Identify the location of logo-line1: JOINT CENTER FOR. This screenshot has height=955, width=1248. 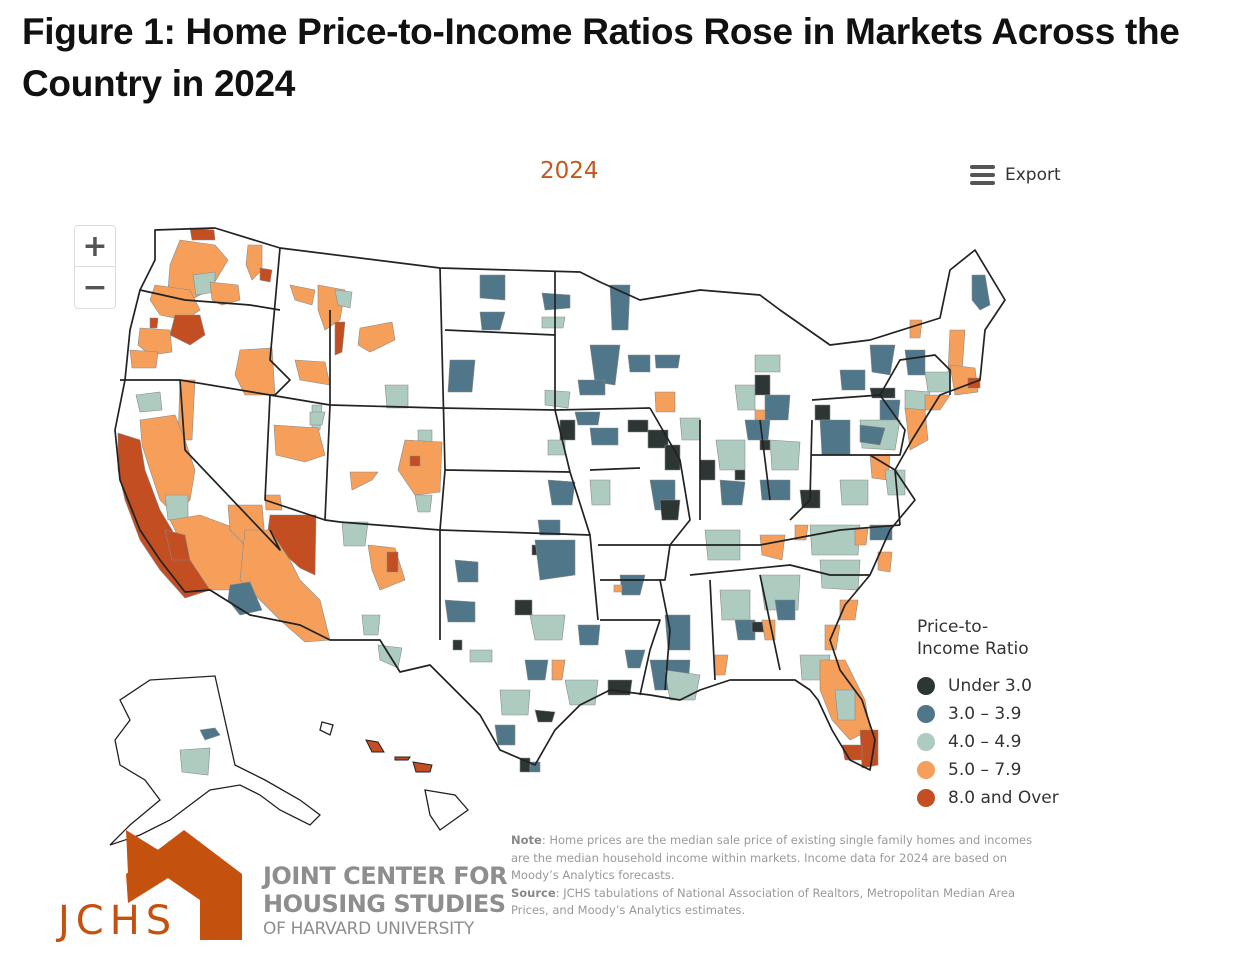
(385, 876).